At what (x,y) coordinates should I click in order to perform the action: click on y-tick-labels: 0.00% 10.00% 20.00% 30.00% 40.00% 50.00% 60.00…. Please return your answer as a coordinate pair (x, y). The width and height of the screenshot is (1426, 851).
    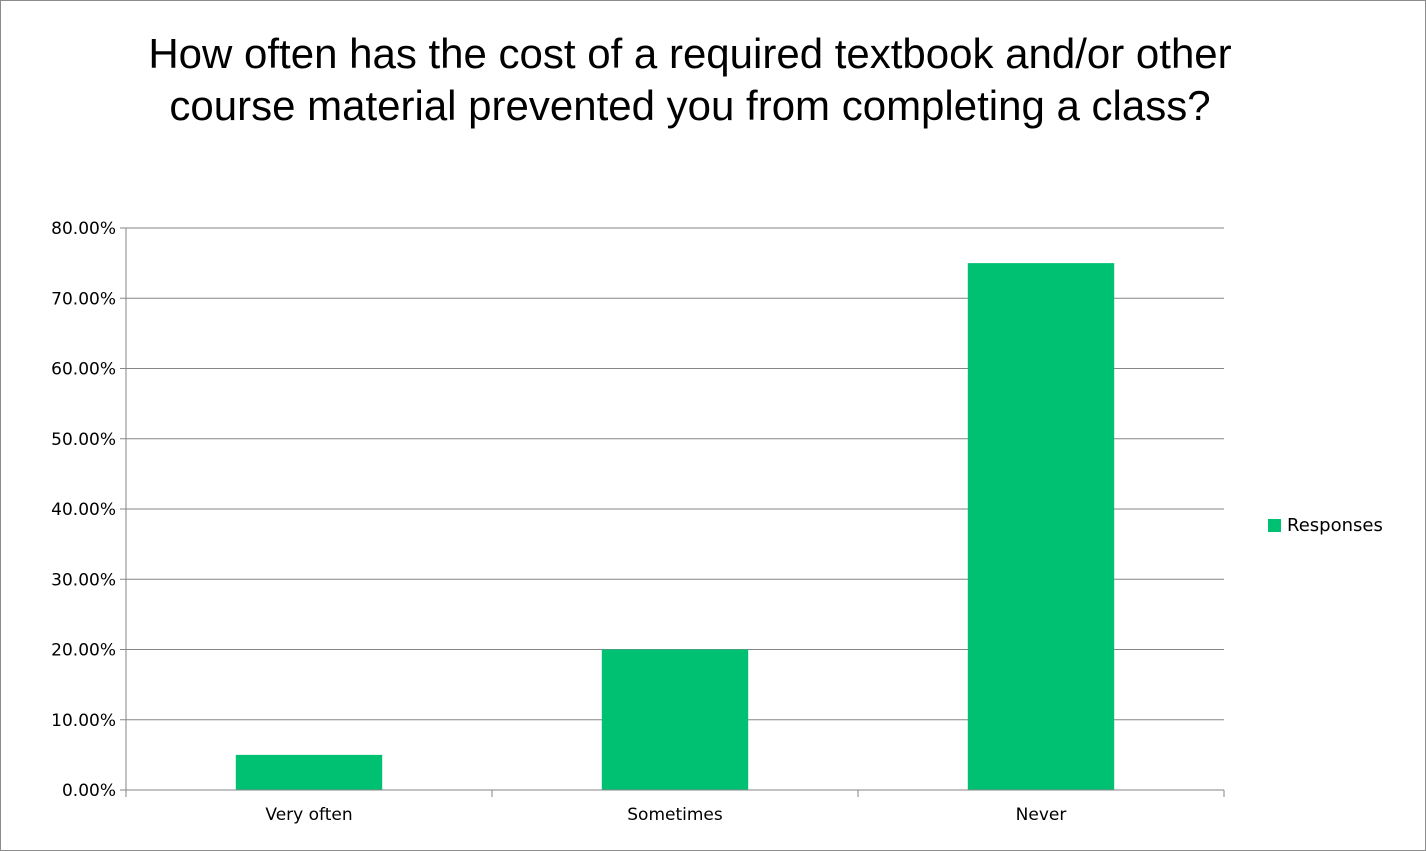
    Looking at the image, I should click on (83, 510).